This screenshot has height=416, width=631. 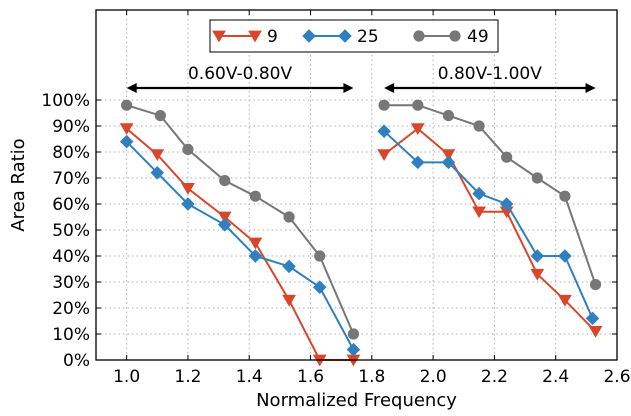 I want to click on x-tick-label: 1.2, so click(x=187, y=377).